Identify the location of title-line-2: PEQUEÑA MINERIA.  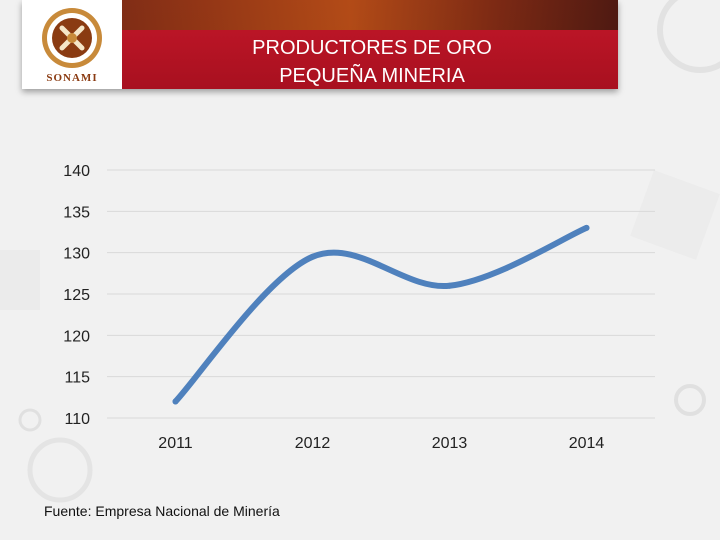
(372, 76).